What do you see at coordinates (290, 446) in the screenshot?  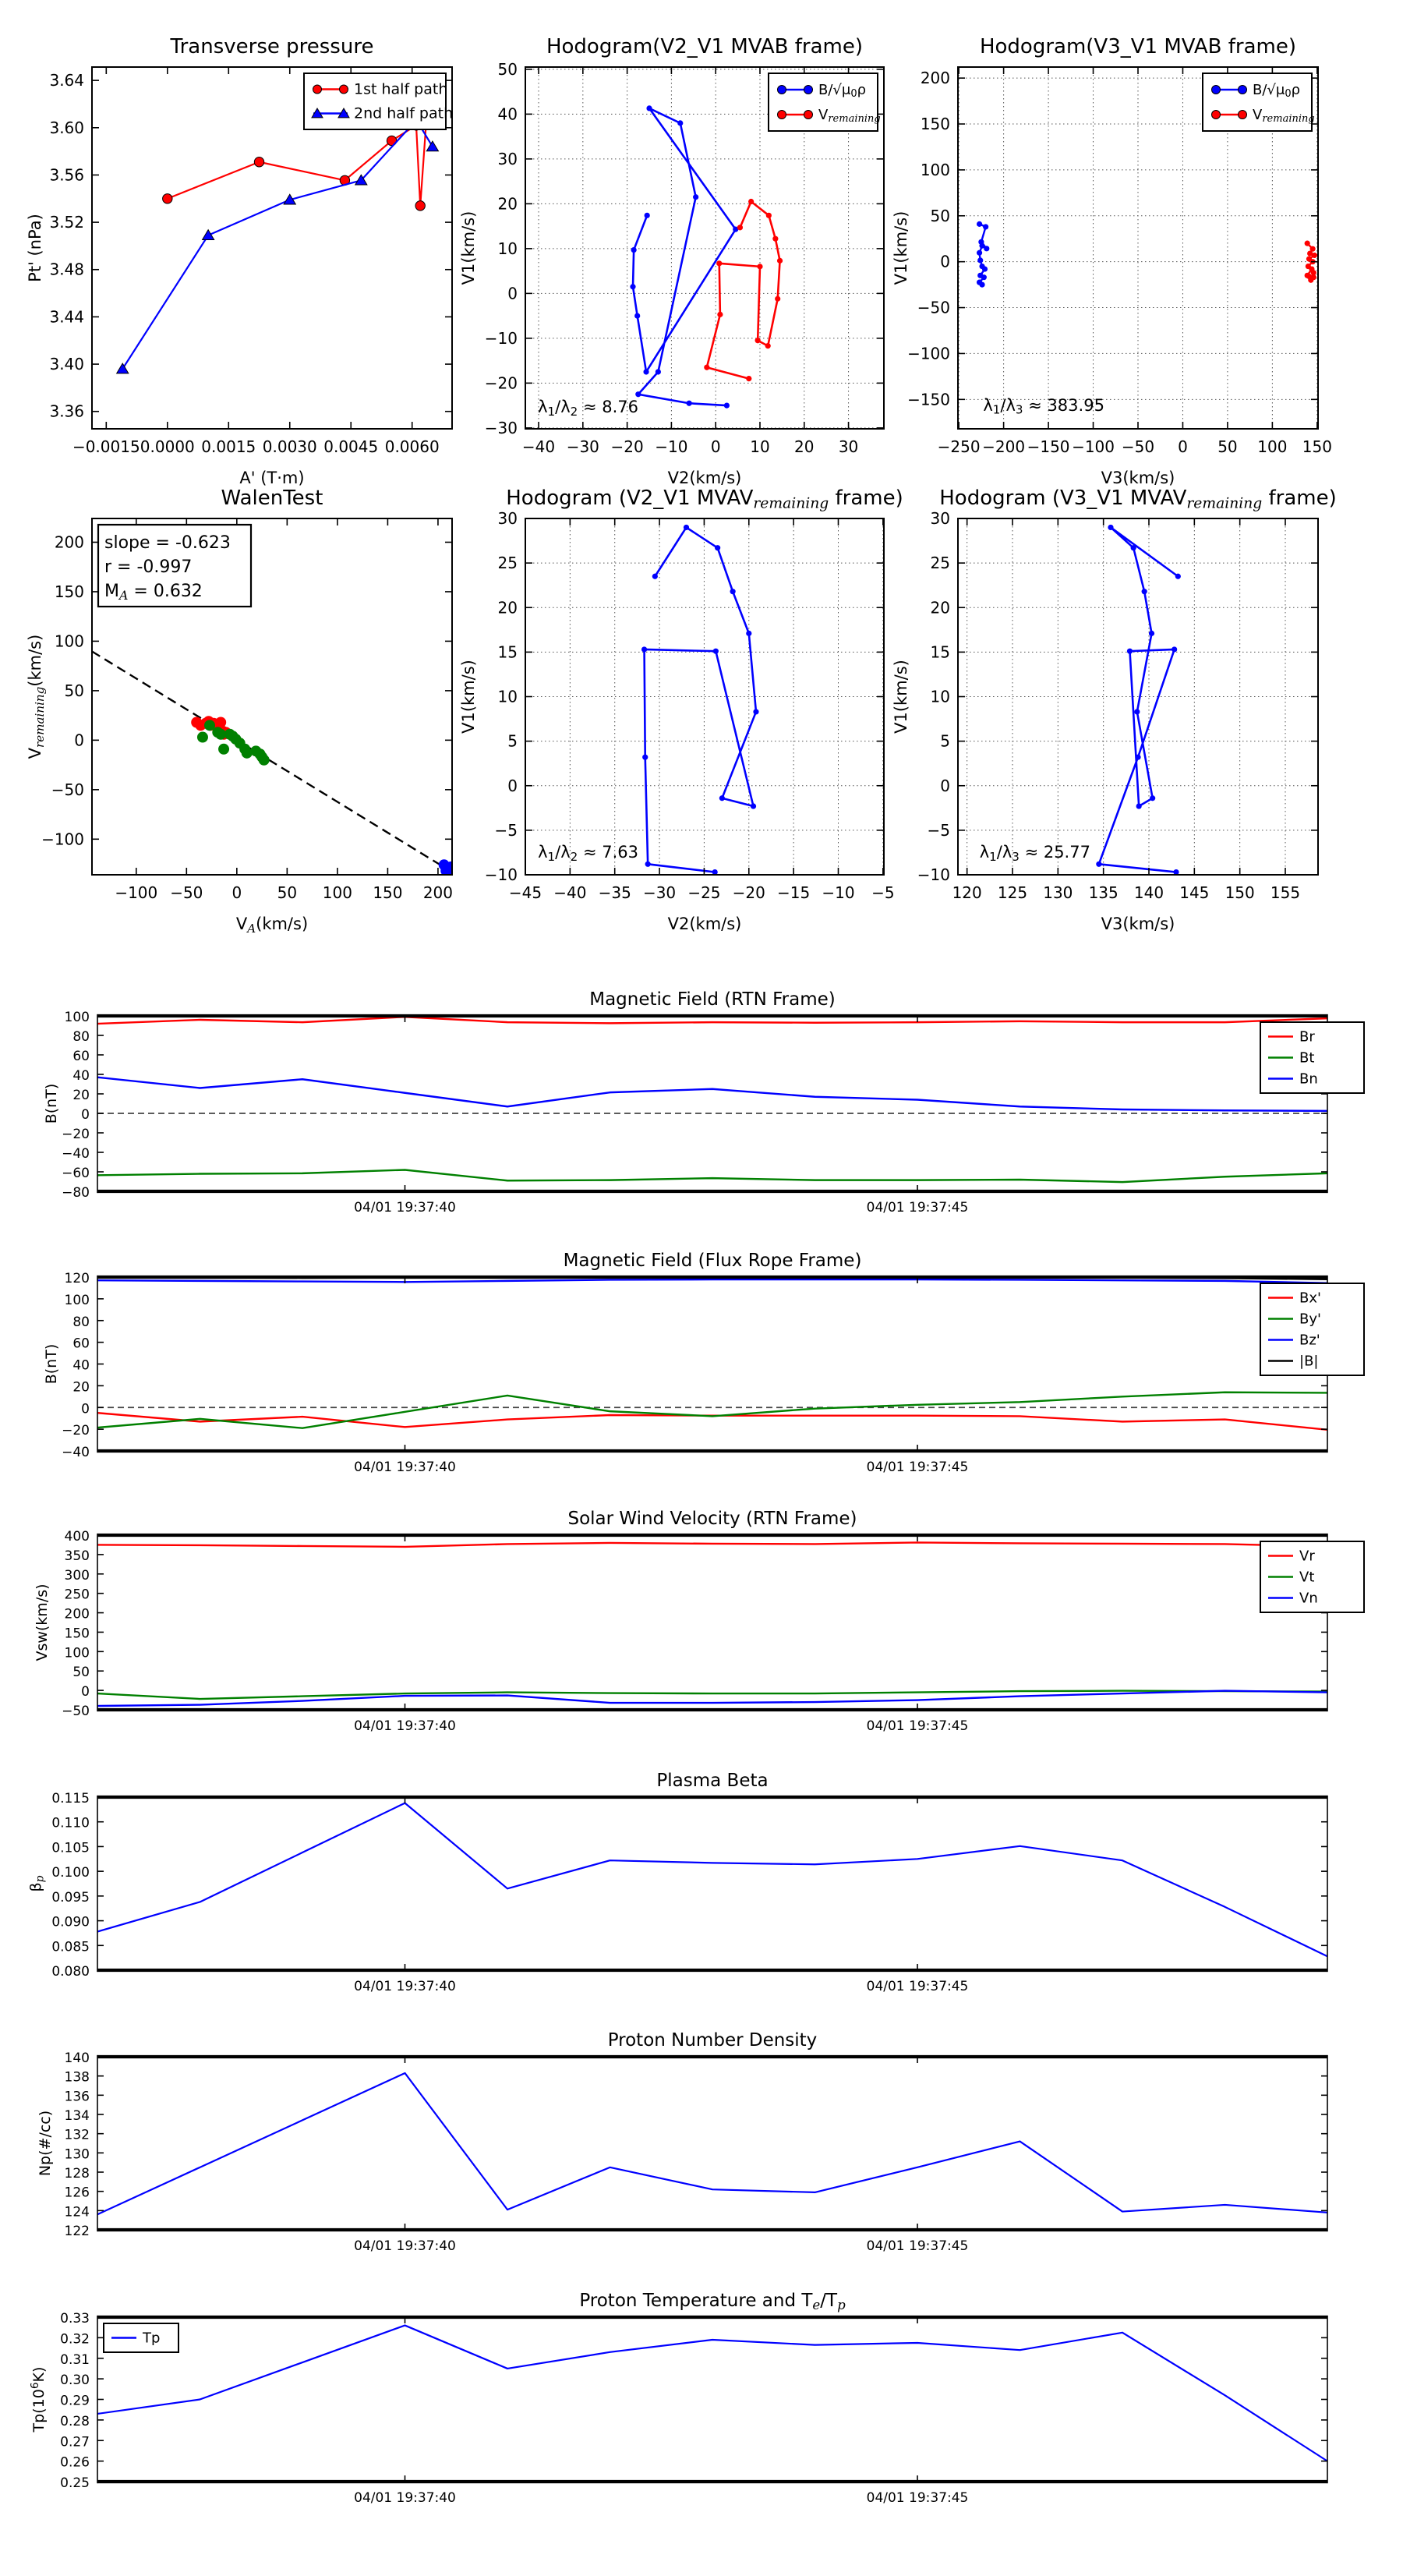 I see `x-tick-label: 0.0030` at bounding box center [290, 446].